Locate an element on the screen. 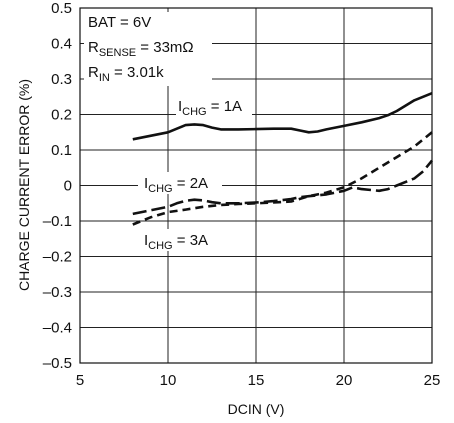 This screenshot has height=423, width=454. series-label-2a-main: I is located at coordinates (146, 183).